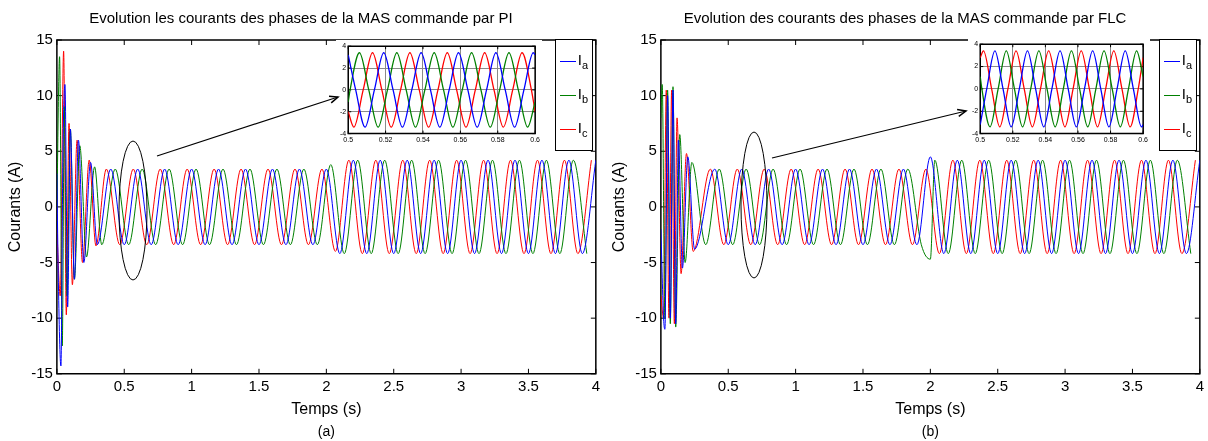 The image size is (1208, 441). What do you see at coordinates (301, 18) in the screenshot?
I see `chart-title: Evolution les courants des phases de la MAS commande par PI` at bounding box center [301, 18].